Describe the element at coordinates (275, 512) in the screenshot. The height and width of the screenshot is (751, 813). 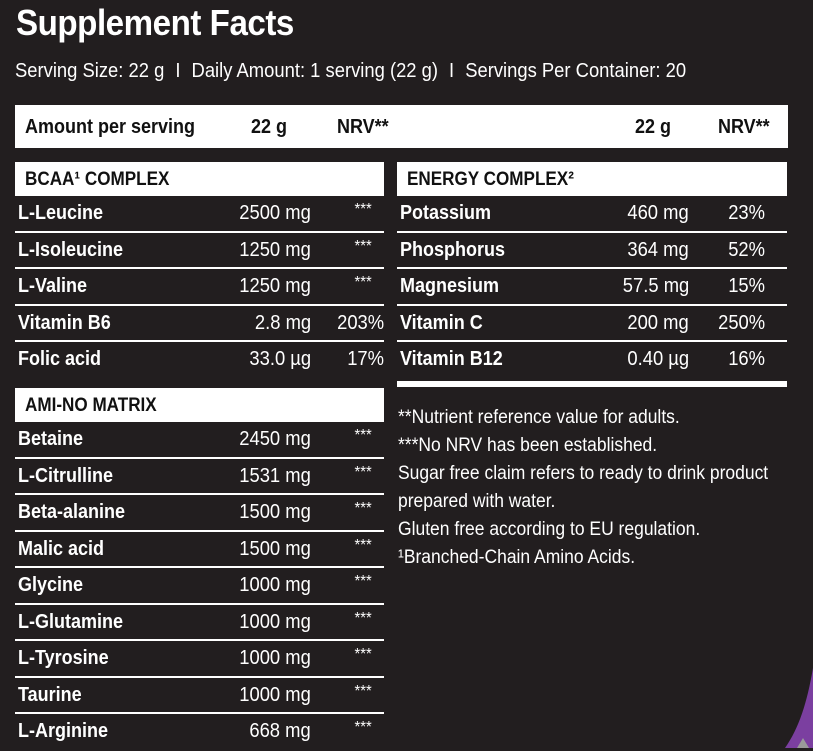
I see `nutrient-amount: 1500 mg` at that location.